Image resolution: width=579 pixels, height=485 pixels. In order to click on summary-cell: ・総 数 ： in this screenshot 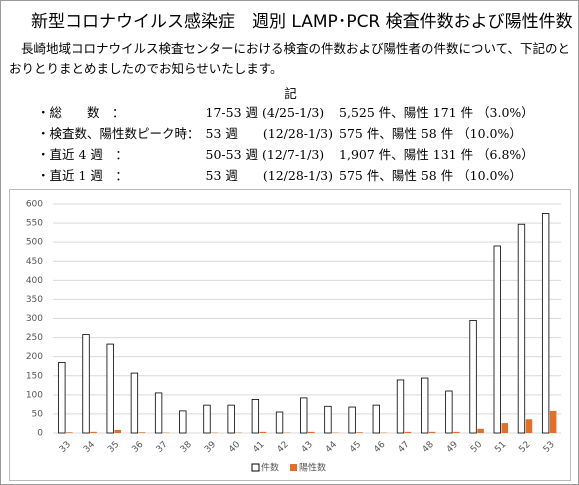, I will do `click(81, 112)`.